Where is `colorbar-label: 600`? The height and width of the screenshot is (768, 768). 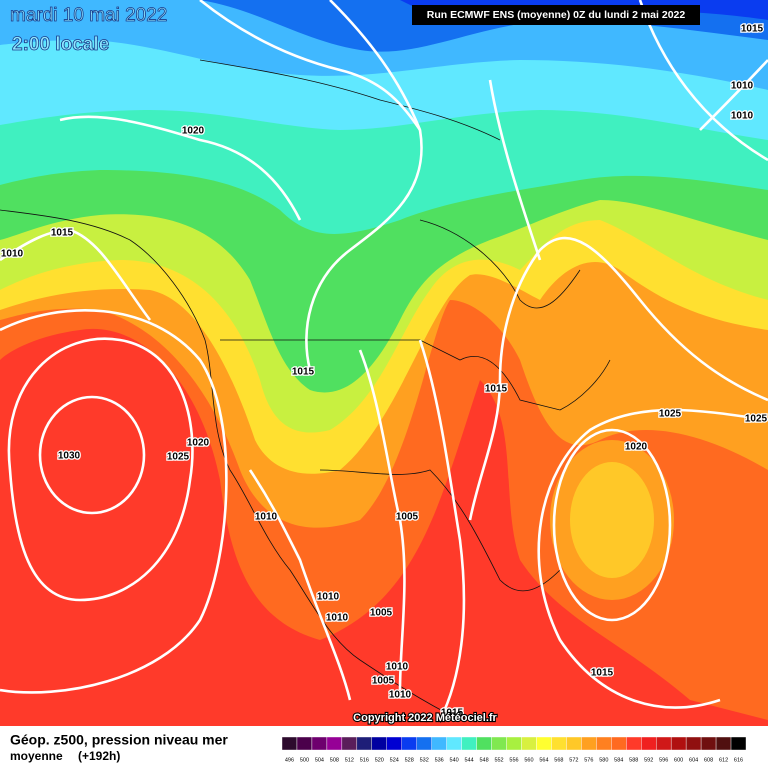 colorbar-label: 600 is located at coordinates (678, 760).